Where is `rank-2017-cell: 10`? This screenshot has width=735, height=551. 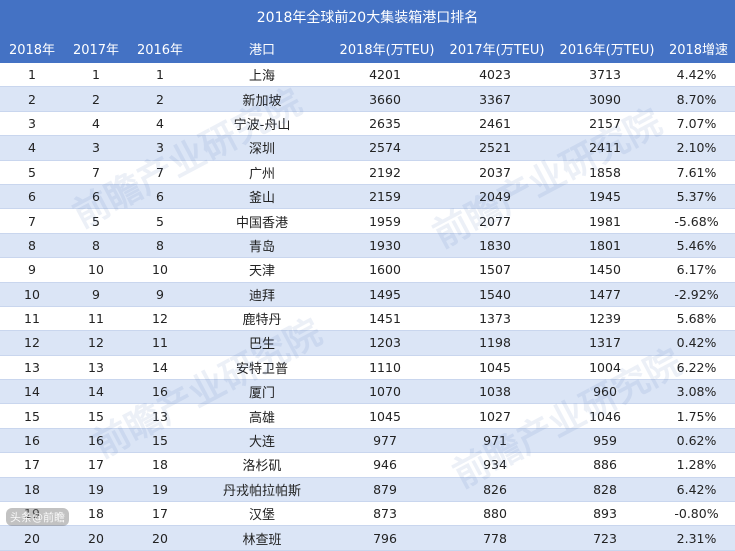
rank-2017-cell: 10 is located at coordinates (96, 270).